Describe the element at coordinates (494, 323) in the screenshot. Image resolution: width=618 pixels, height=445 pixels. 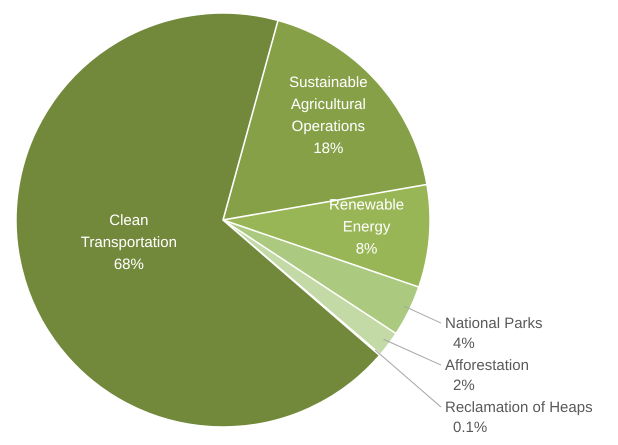
I see `slice-label: National Parks` at that location.